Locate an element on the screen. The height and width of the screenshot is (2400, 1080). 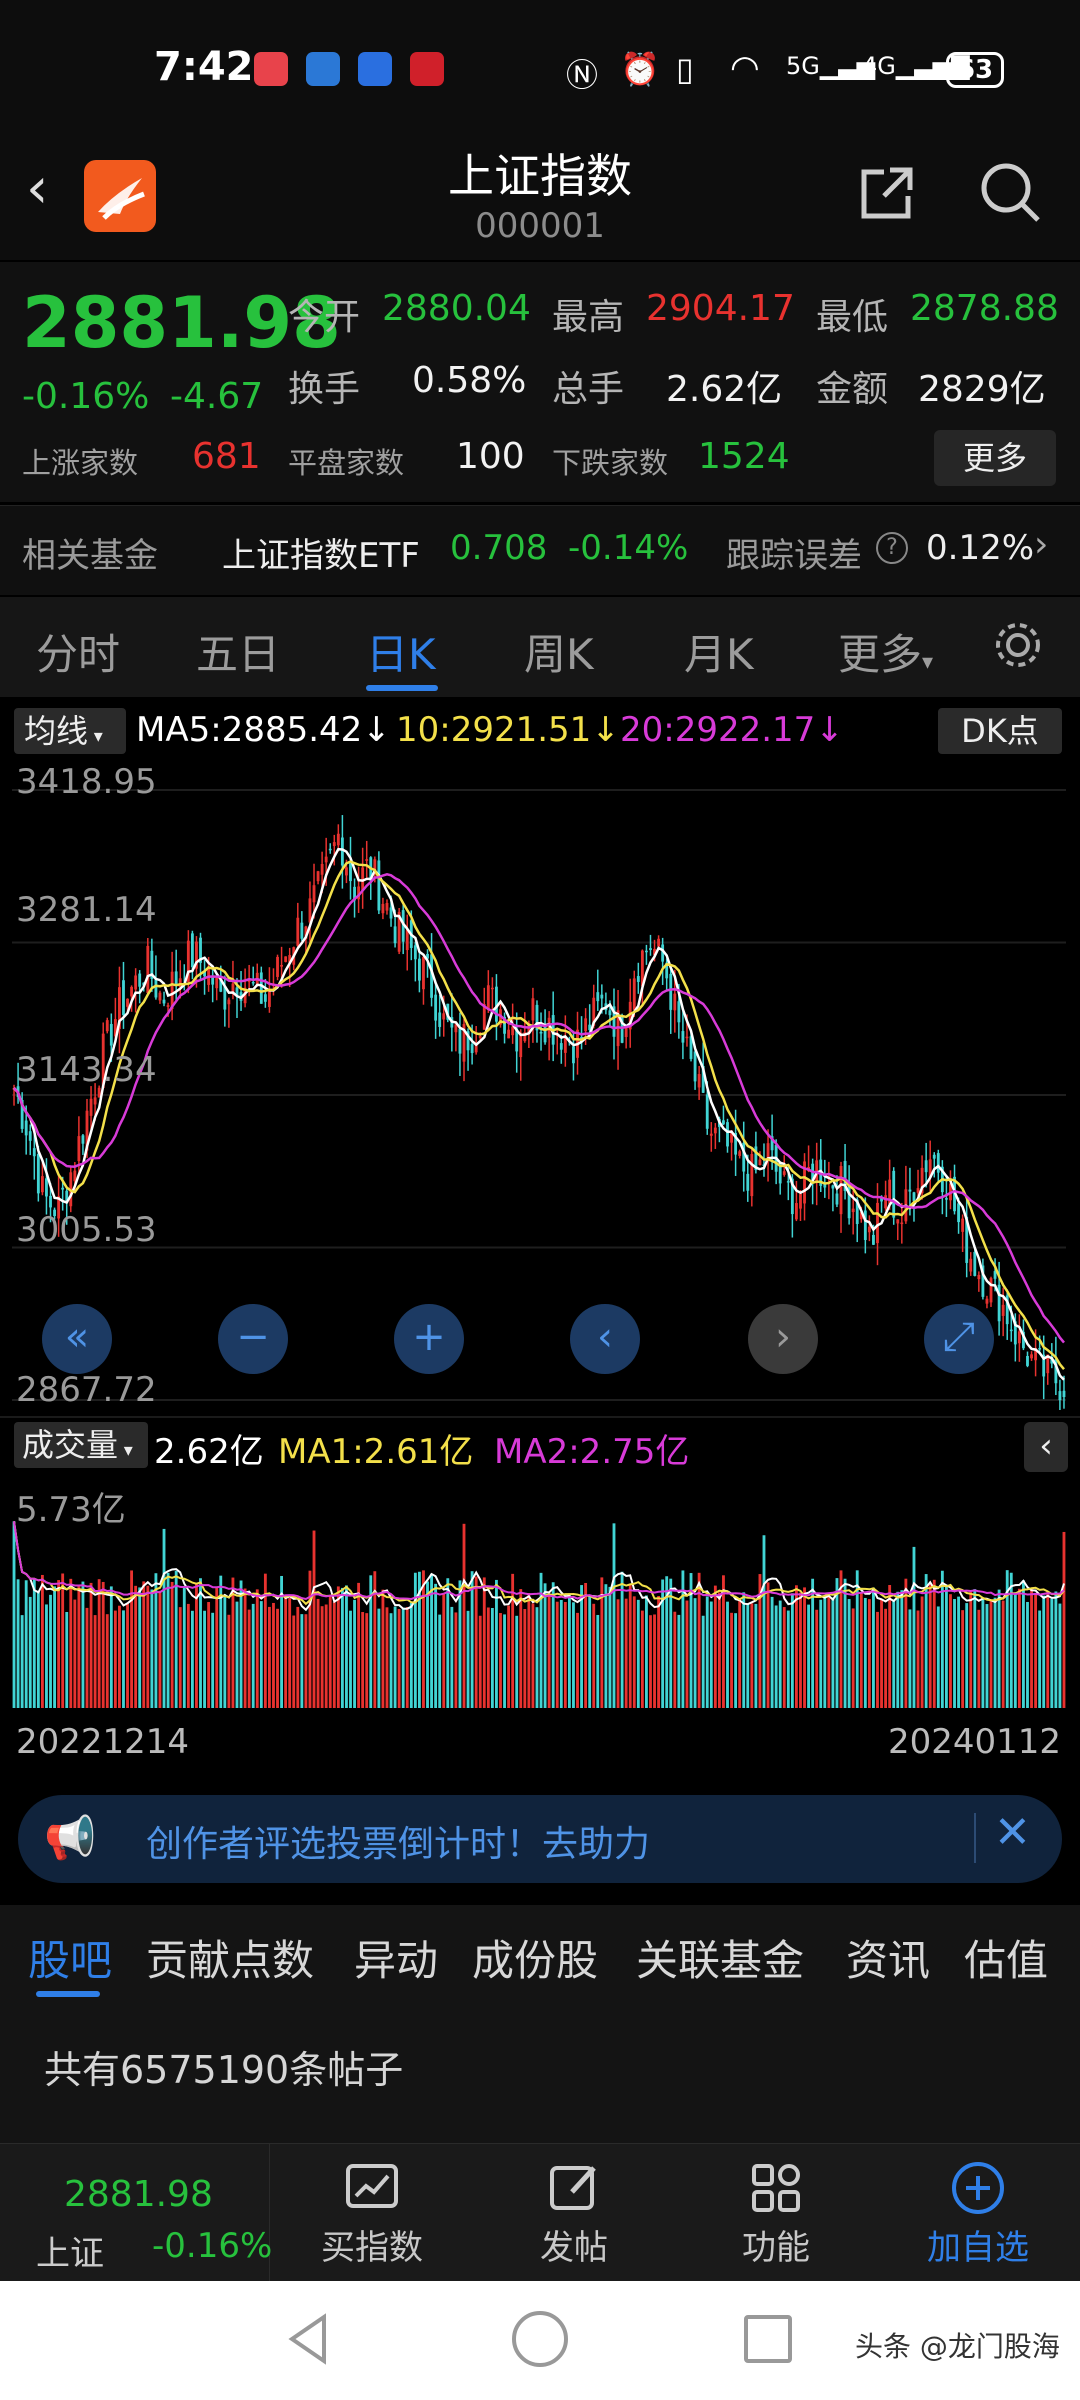
volume-indicator-selector: 成交量 ▾ is located at coordinates (81, 1445).